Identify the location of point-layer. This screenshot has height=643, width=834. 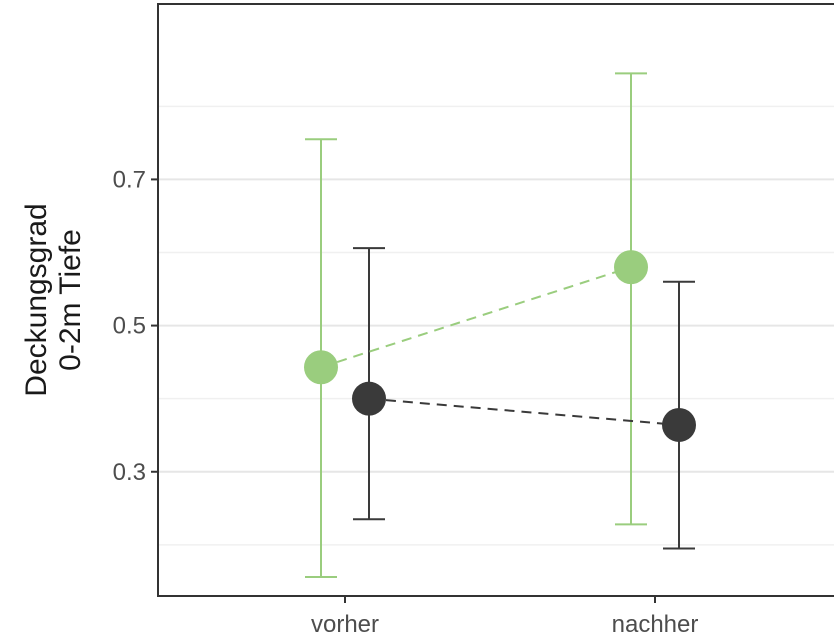
(500, 346).